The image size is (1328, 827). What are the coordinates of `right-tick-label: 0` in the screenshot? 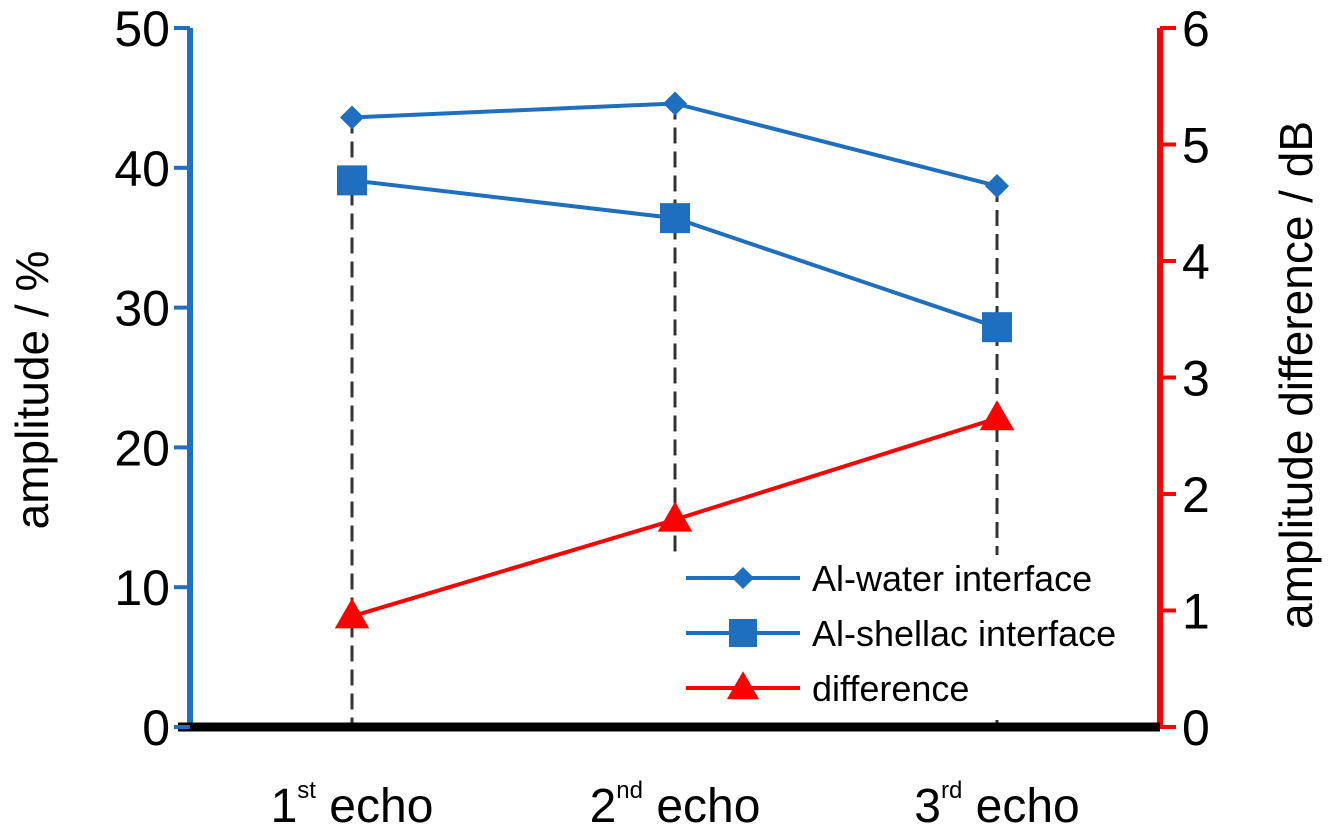 It's located at (1196, 728).